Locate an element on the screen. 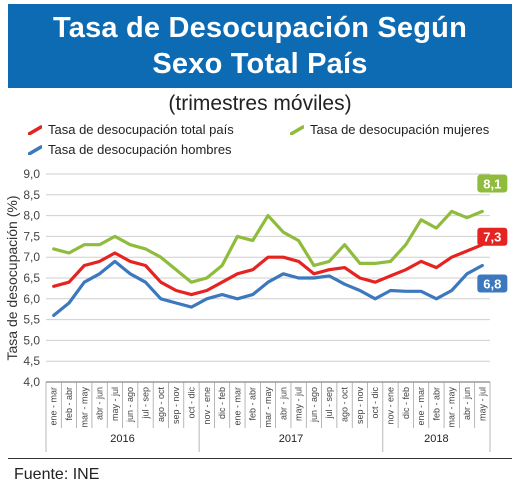  year-label: 2016 is located at coordinates (122, 439).